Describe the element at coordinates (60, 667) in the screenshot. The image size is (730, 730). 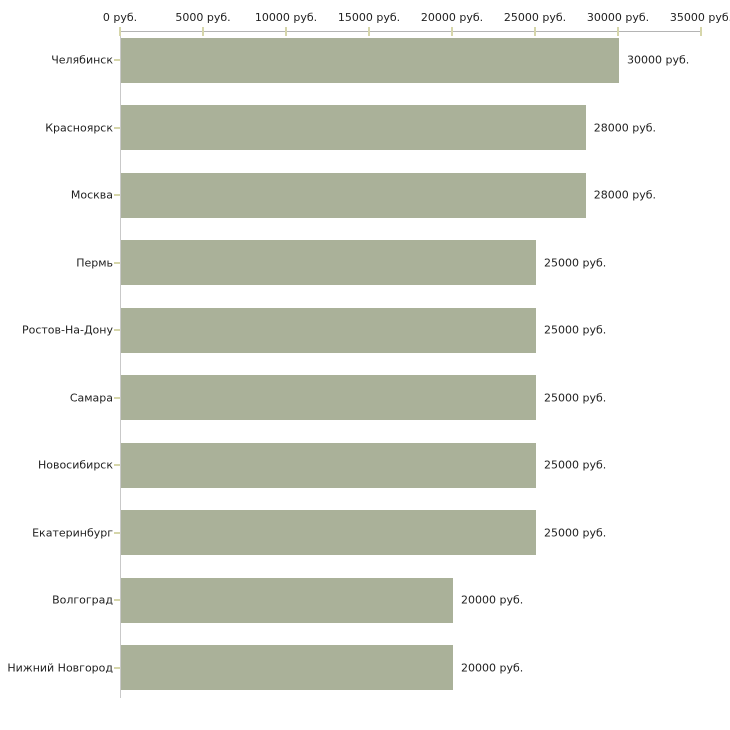
I see `category-label: Нижний Новгород` at that location.